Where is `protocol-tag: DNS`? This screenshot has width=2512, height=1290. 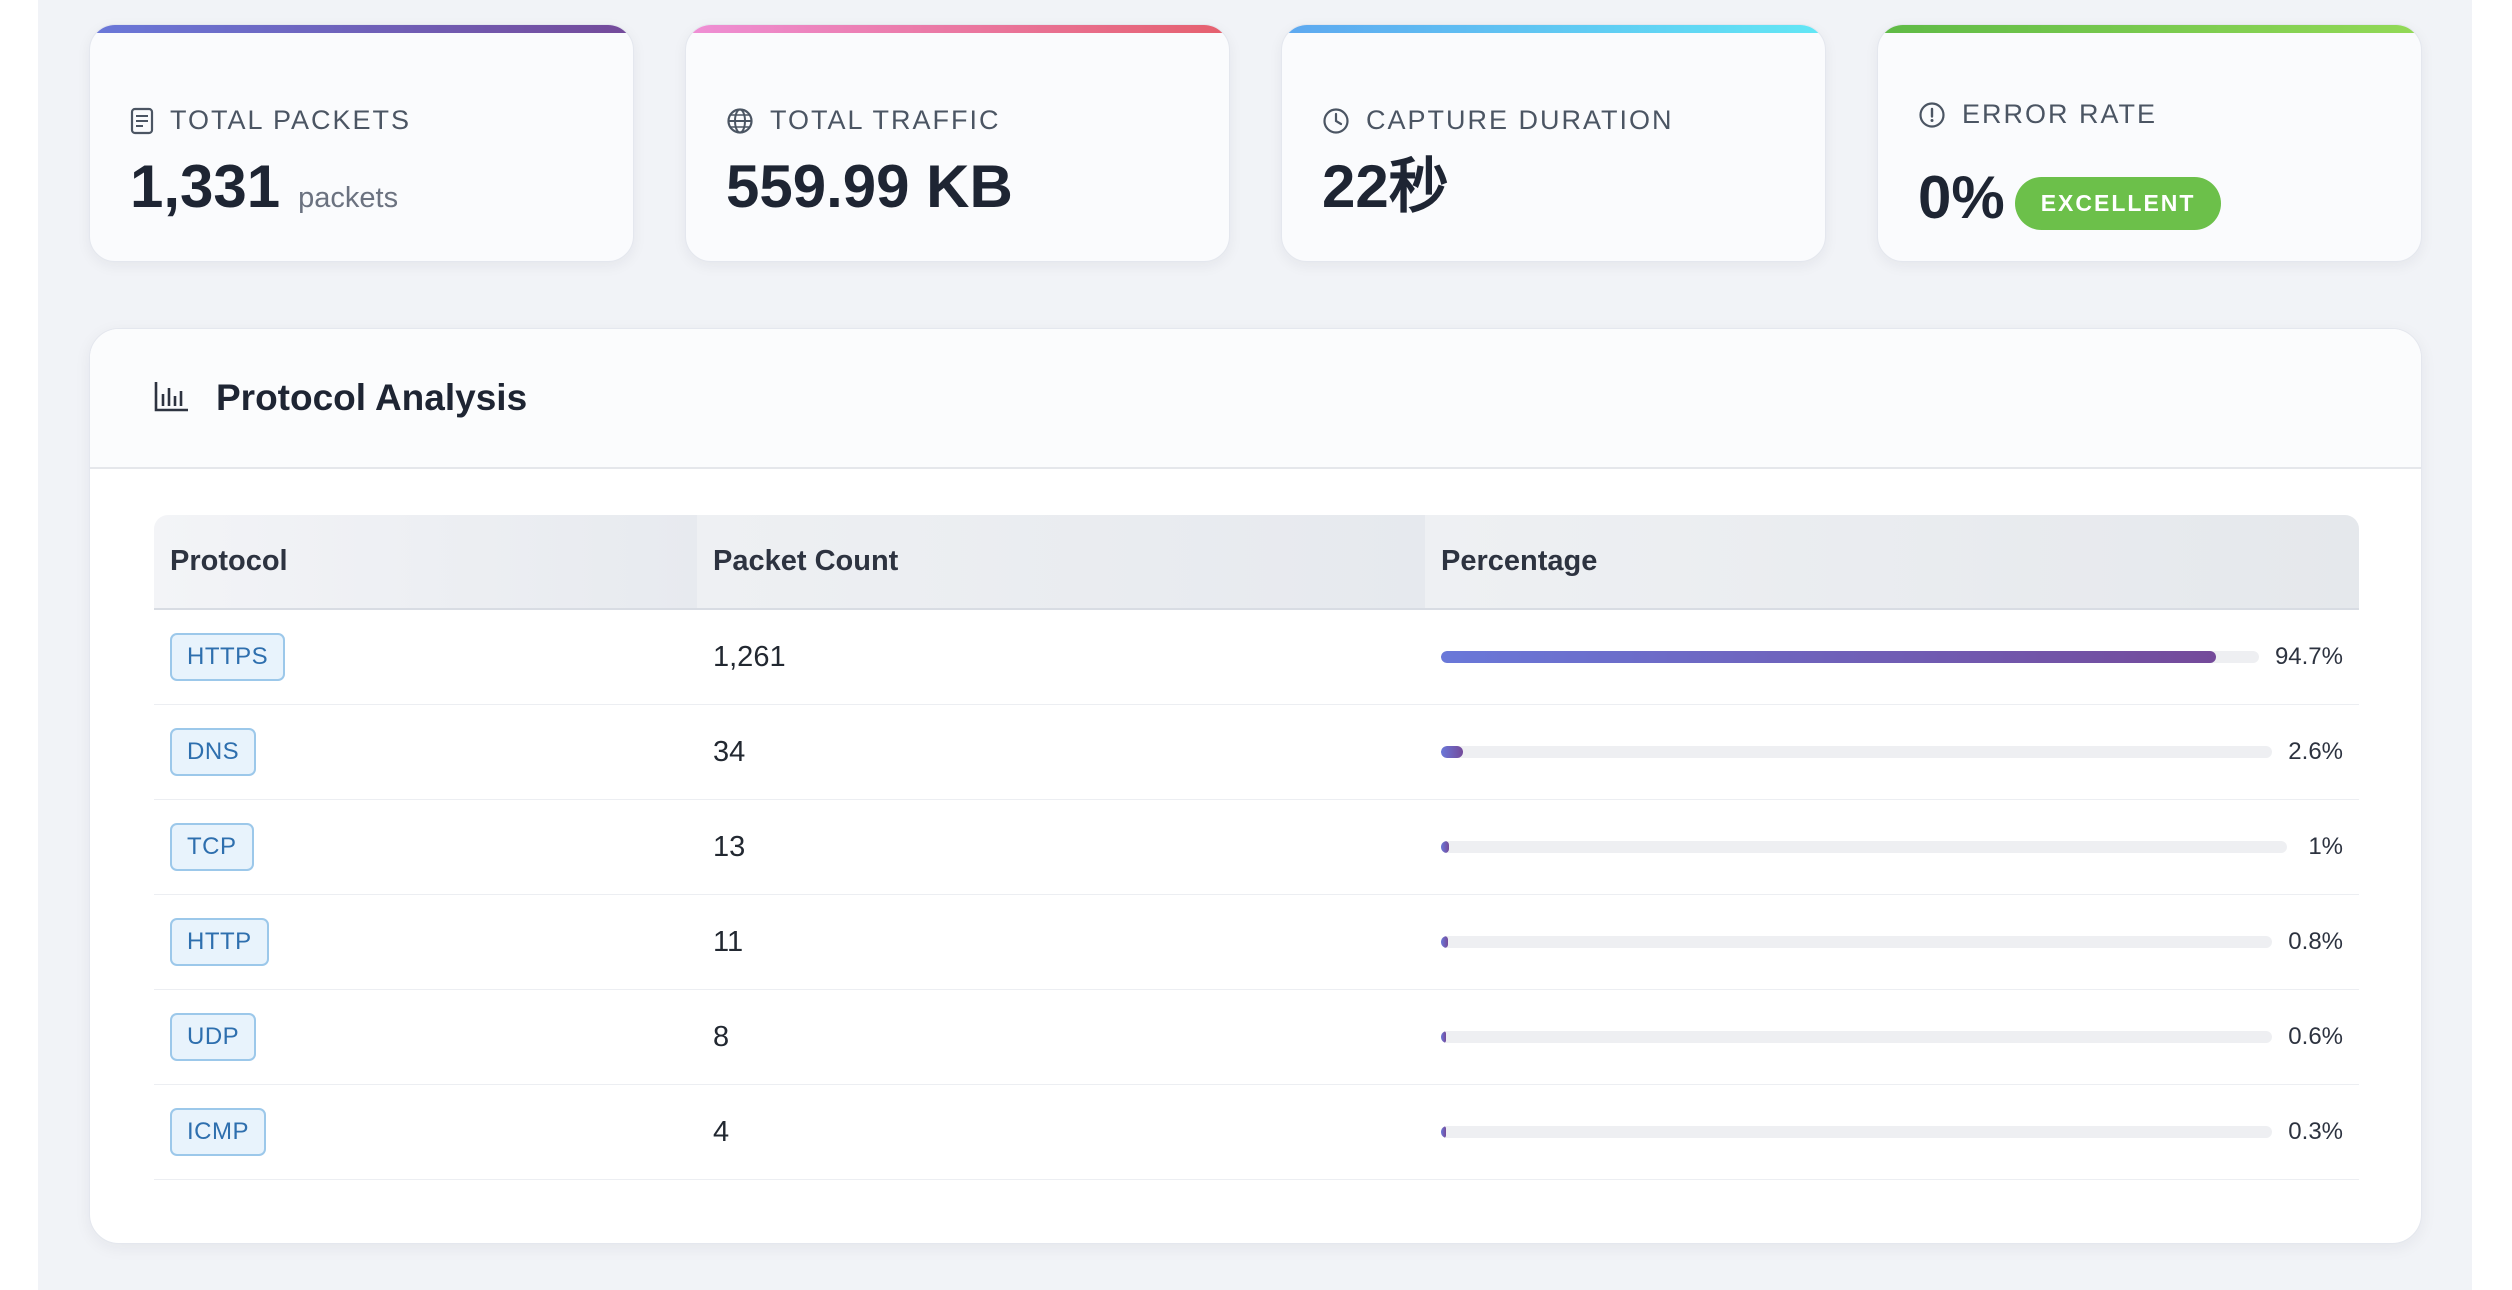
protocol-tag: DNS is located at coordinates (213, 752).